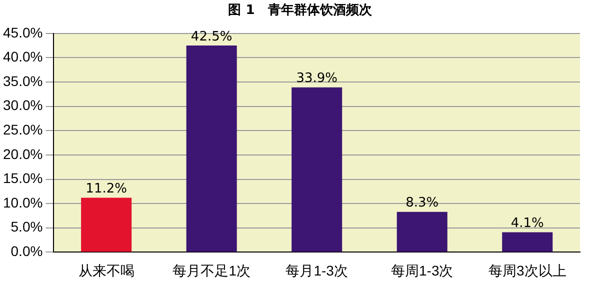  Describe the element at coordinates (211, 270) in the screenshot. I see `x-tick-label: 每月不足1次` at that location.